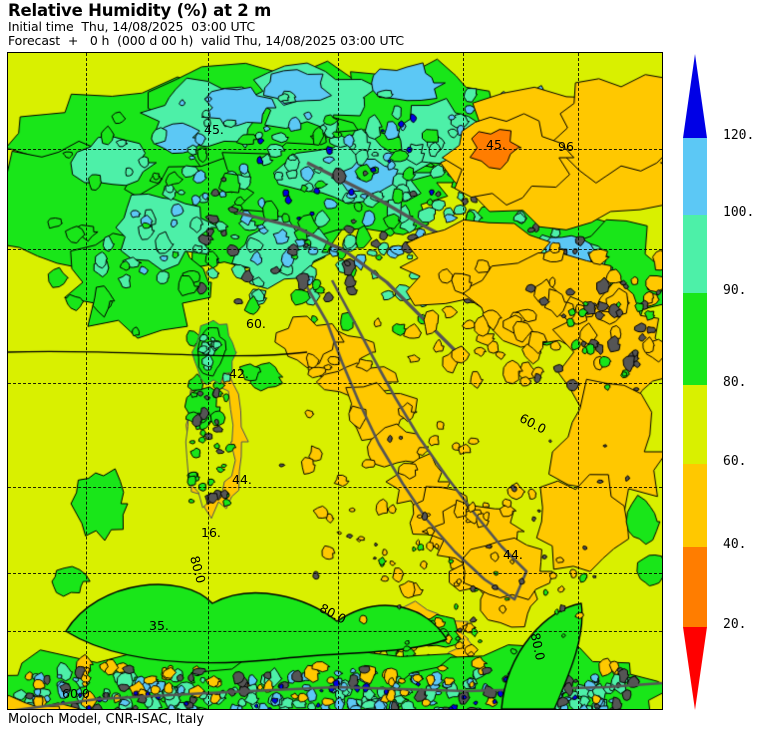  Describe the element at coordinates (76, 693) in the screenshot. I see `contour-60c: 60.0` at that location.